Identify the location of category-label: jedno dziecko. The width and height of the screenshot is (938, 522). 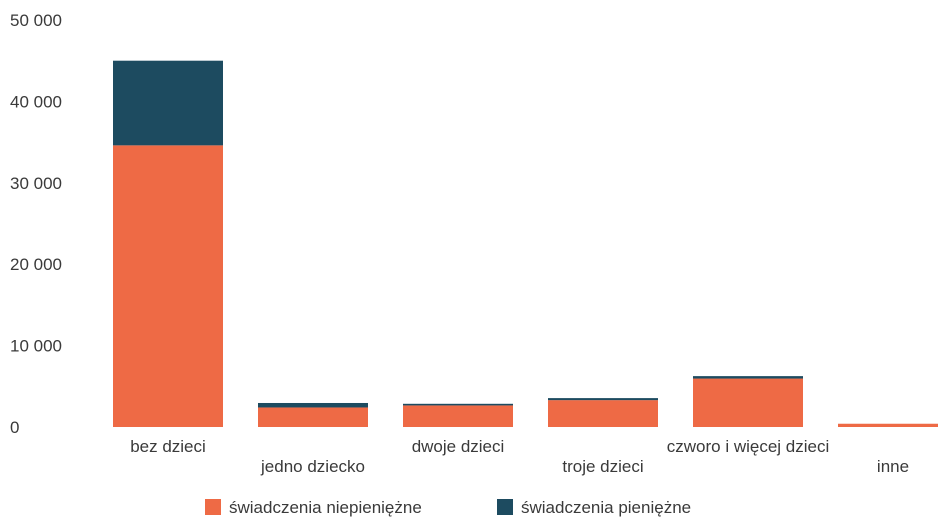
(312, 466).